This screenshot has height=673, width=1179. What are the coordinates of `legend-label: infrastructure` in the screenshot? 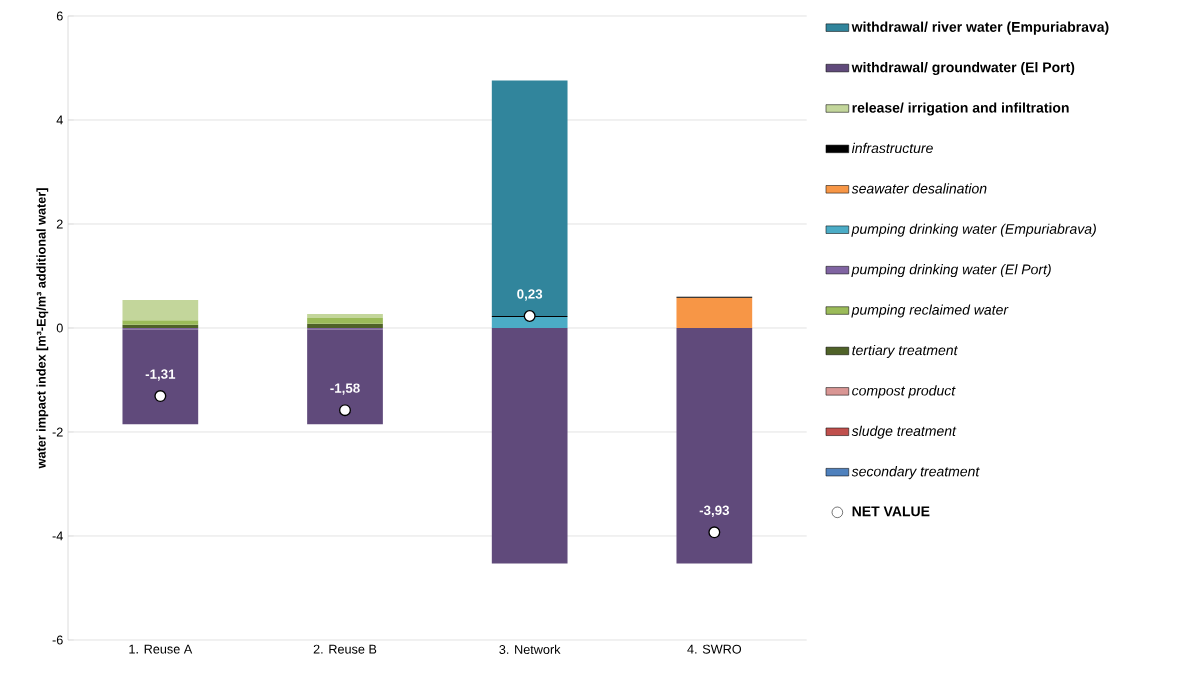 It's located at (892, 148).